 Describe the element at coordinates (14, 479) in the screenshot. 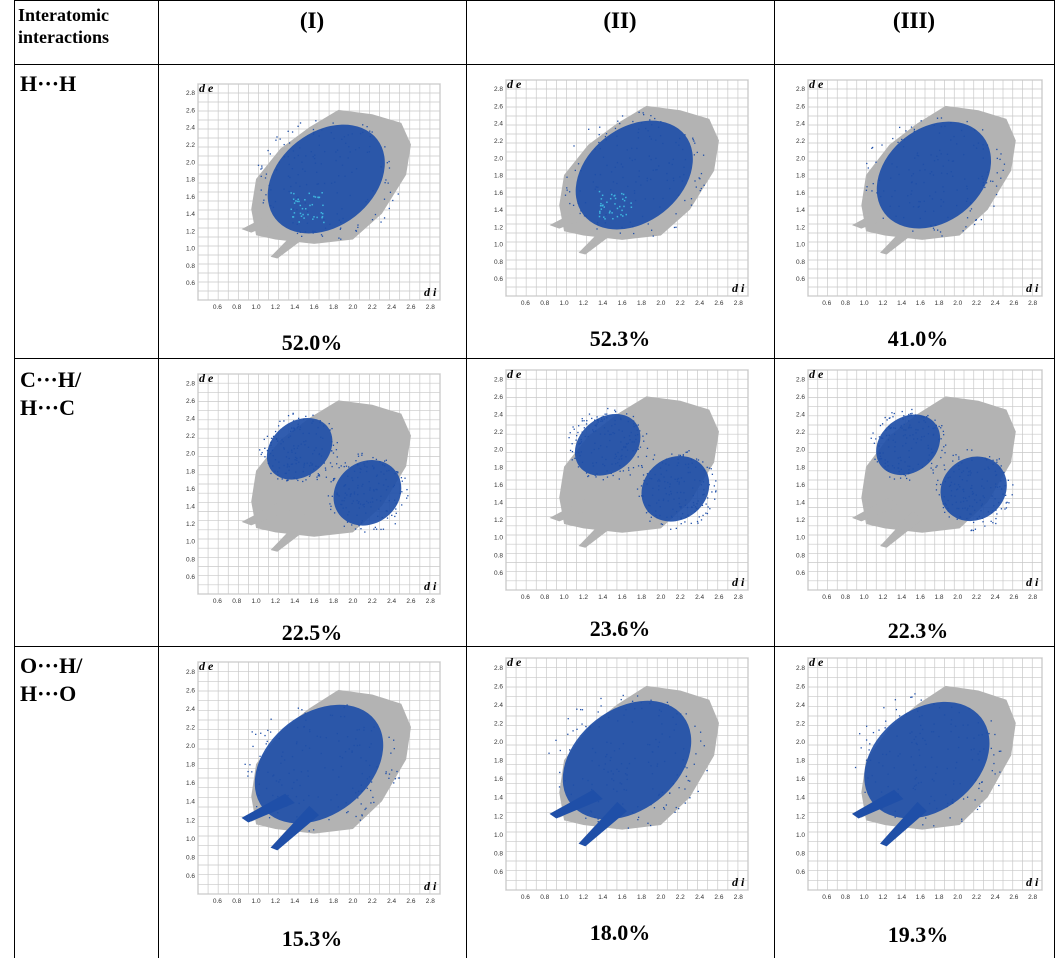

I see `table-border-left` at that location.